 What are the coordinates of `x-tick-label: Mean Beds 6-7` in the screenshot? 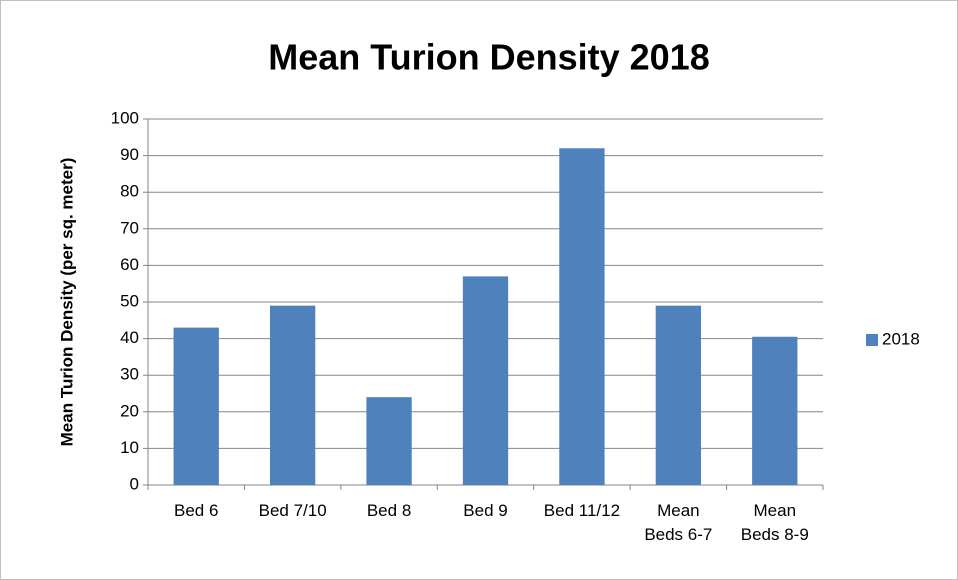 It's located at (678, 522).